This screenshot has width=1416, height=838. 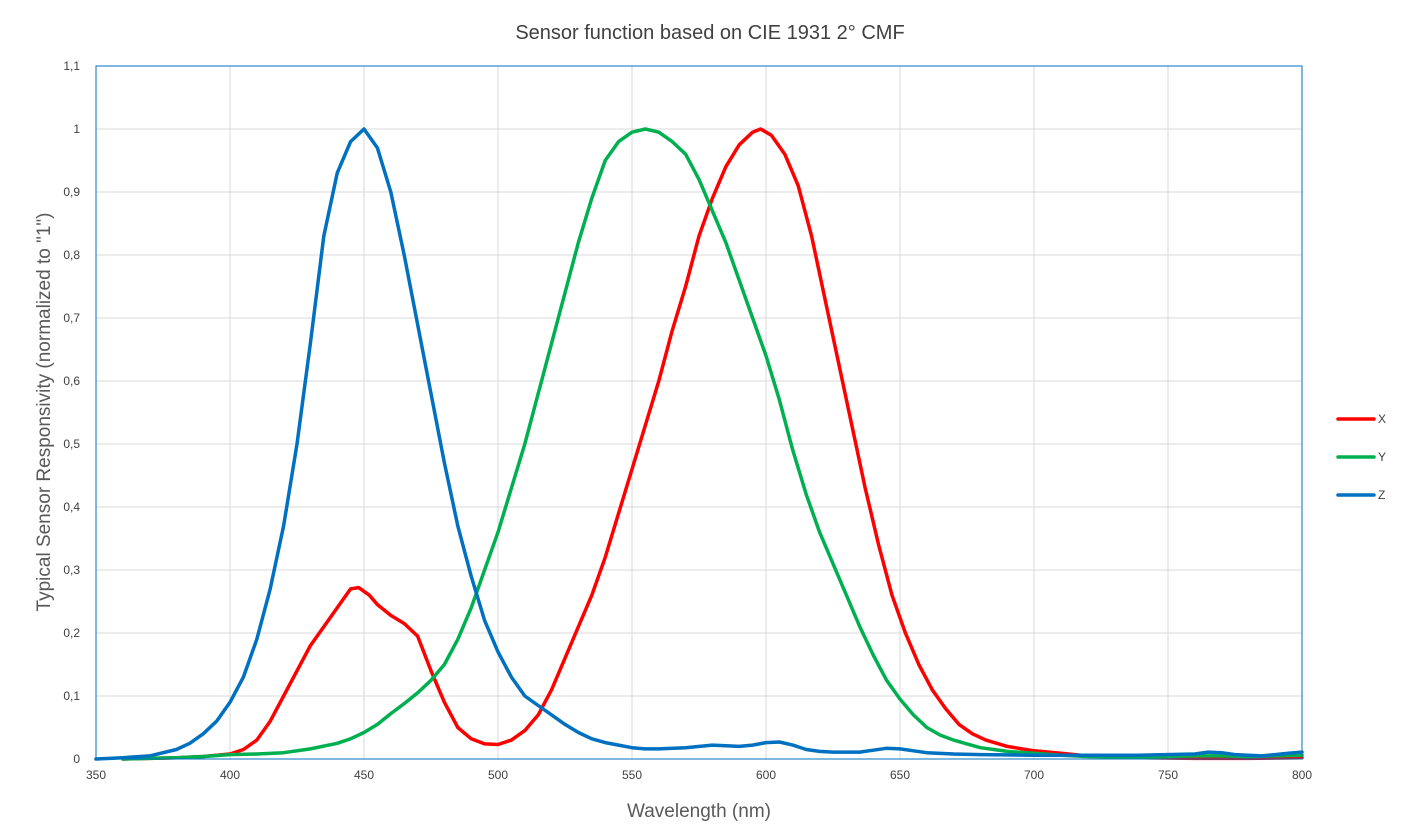 What do you see at coordinates (1302, 775) in the screenshot?
I see `x-tick-label: 800` at bounding box center [1302, 775].